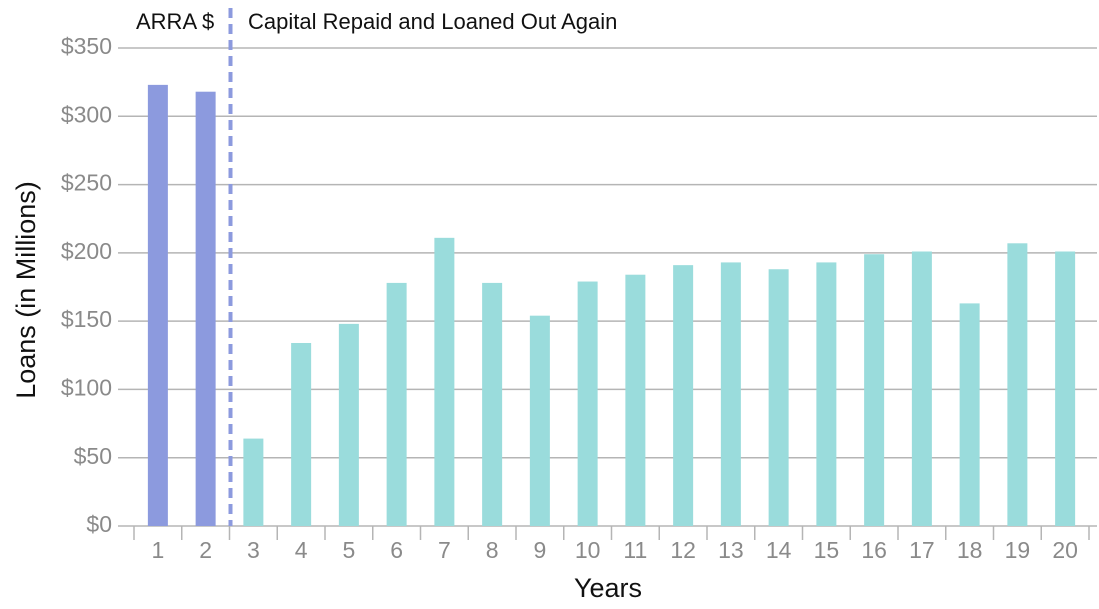 Image resolution: width=1099 pixels, height=609 pixels. I want to click on x-tick-label: 4, so click(301, 550).